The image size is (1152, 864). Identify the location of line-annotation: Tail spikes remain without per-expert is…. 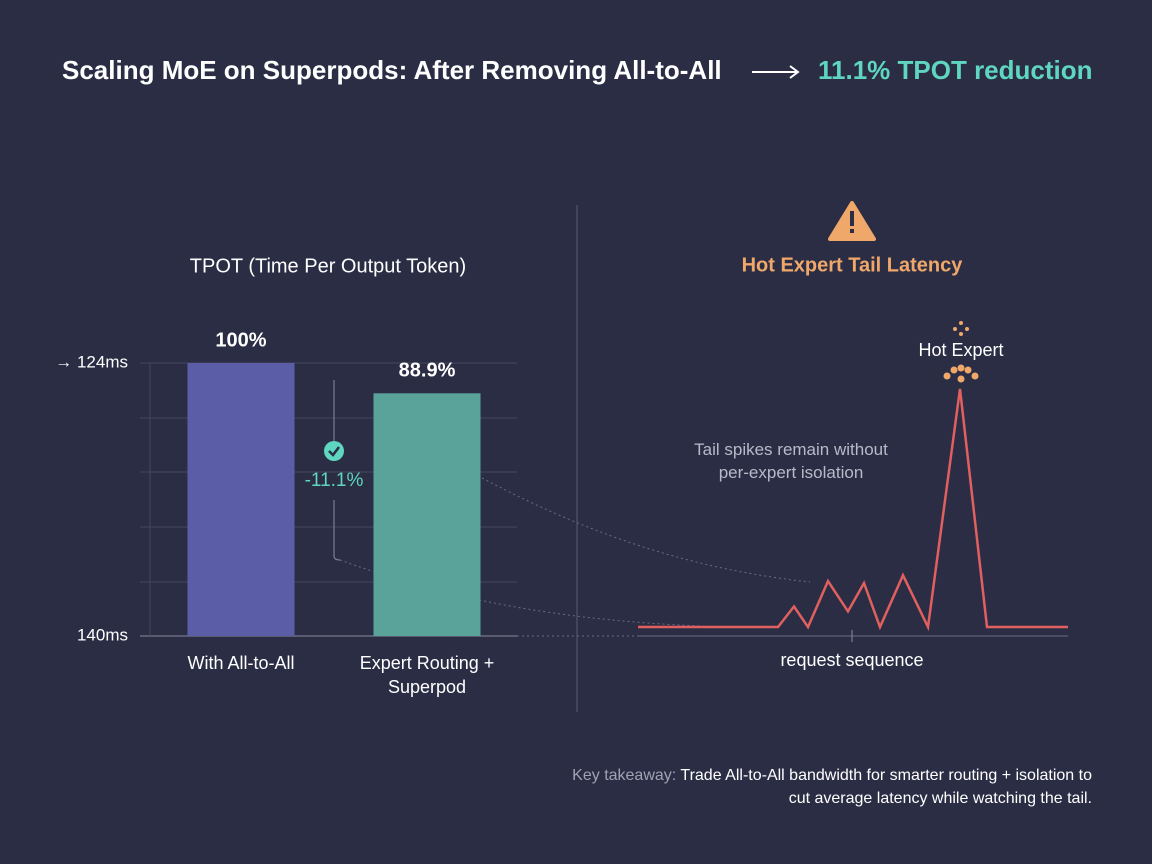
(791, 461).